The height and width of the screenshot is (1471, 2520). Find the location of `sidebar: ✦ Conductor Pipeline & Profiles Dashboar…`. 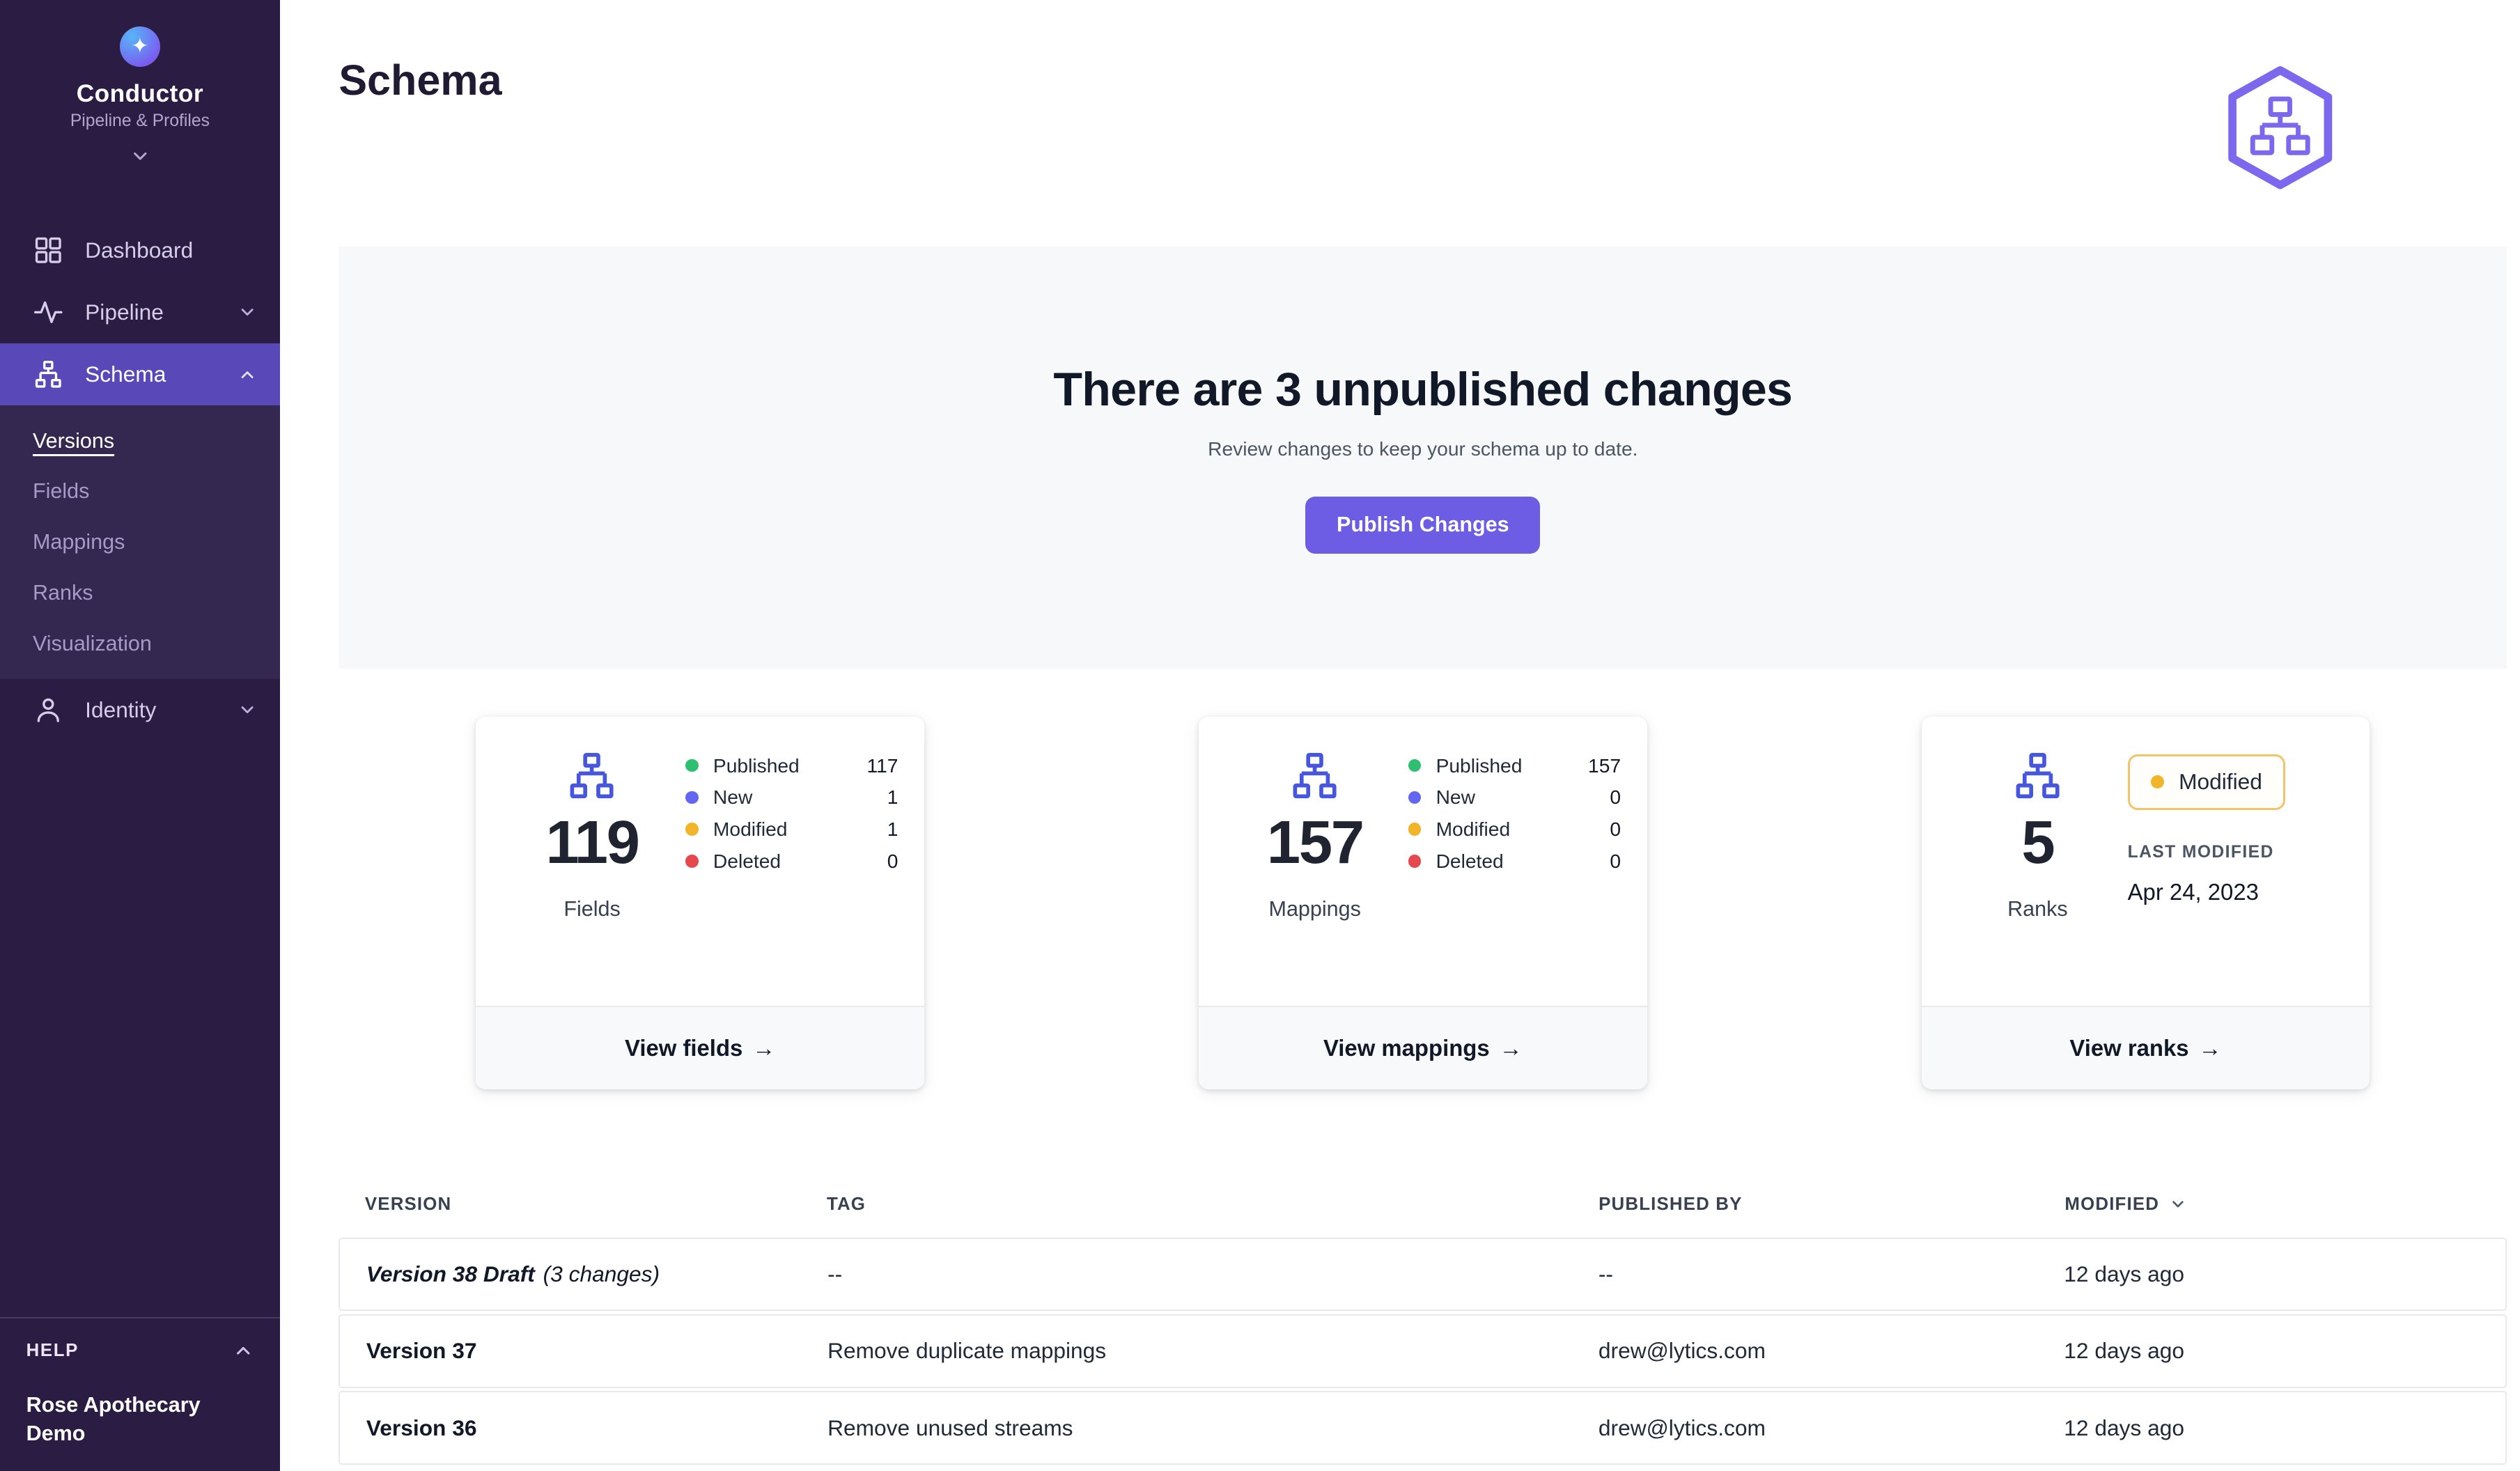

sidebar: ✦ Conductor Pipeline & Profiles Dashboar… is located at coordinates (140, 735).